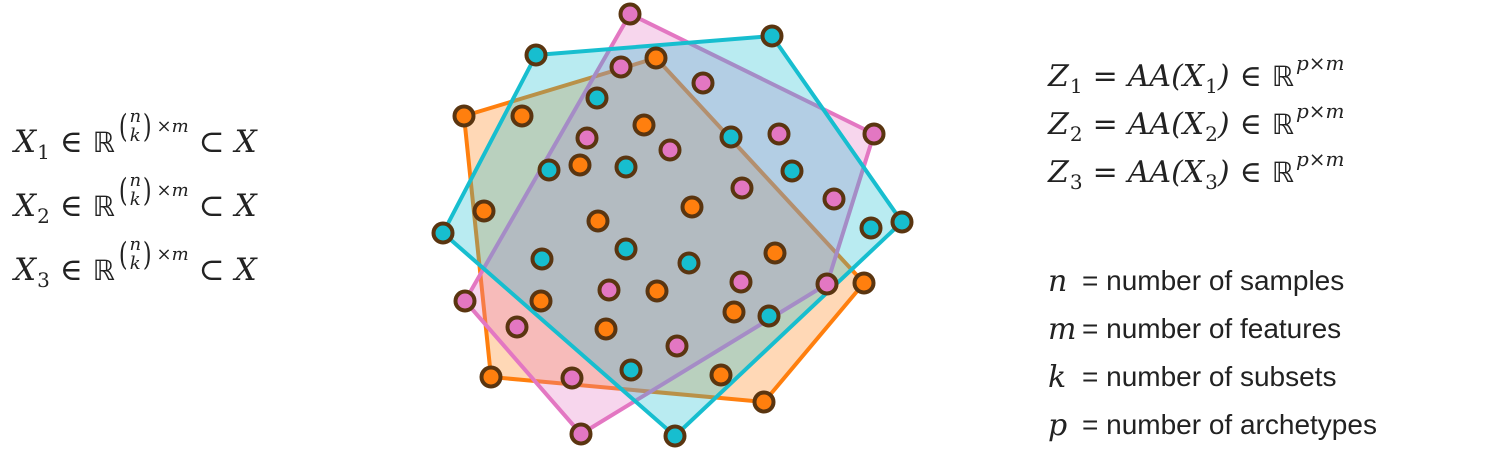 The image size is (1491, 466). What do you see at coordinates (1196, 281) in the screenshot?
I see `definition-n: n = number of samples` at bounding box center [1196, 281].